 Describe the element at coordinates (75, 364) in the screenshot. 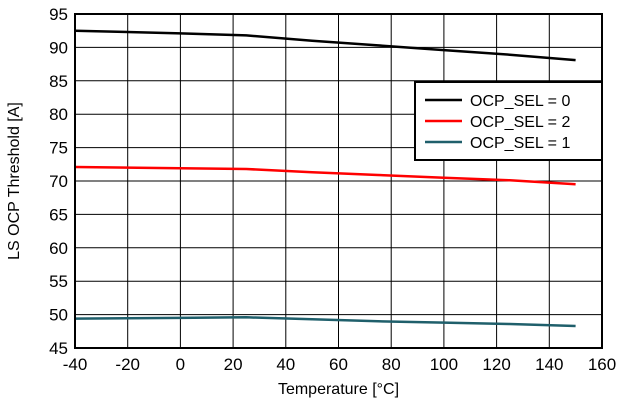

I see `x-tick-label: -40` at that location.